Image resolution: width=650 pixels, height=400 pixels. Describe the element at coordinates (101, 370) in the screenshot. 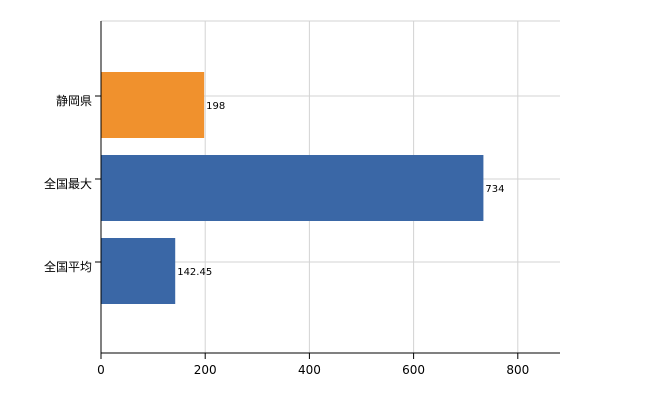

I see `x-tick-label: 0` at that location.